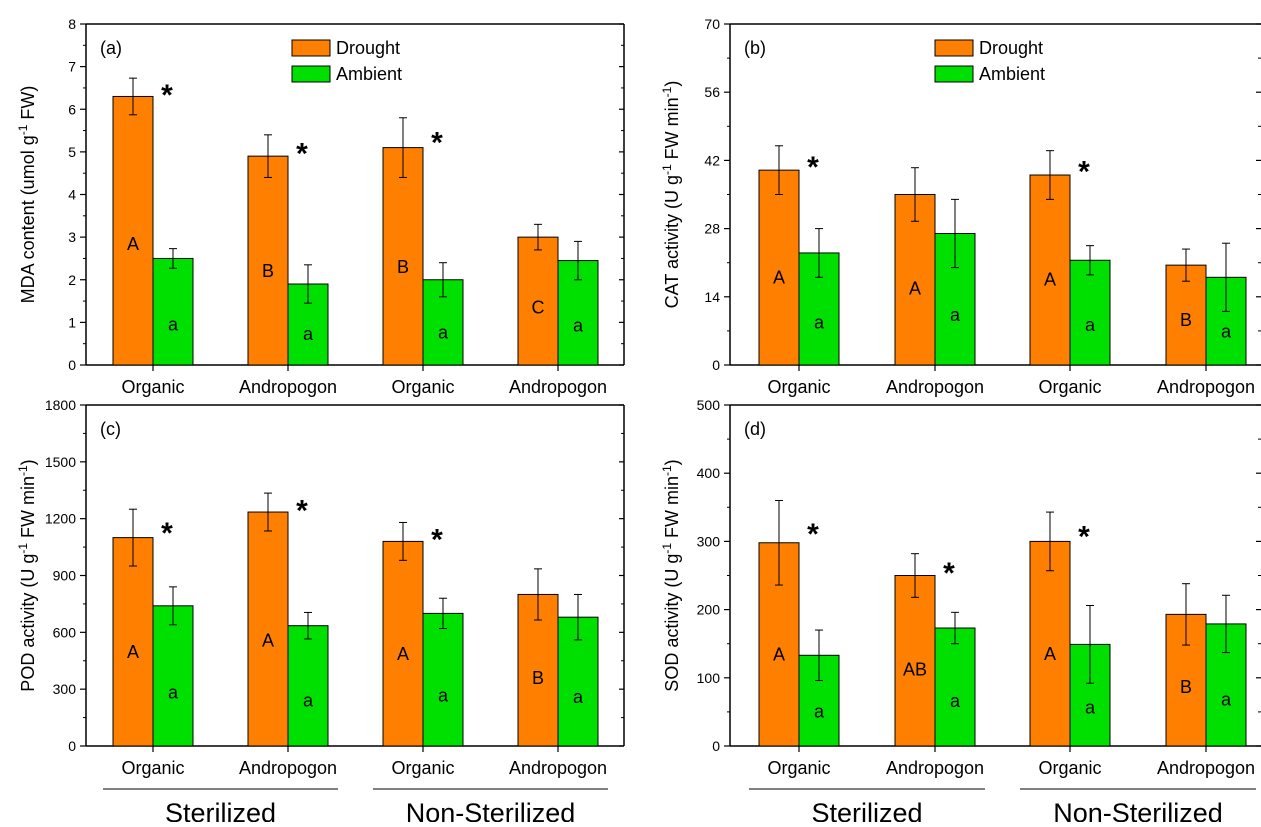 The image size is (1261, 827). I want to click on legend-label: Ambient, so click(1012, 74).